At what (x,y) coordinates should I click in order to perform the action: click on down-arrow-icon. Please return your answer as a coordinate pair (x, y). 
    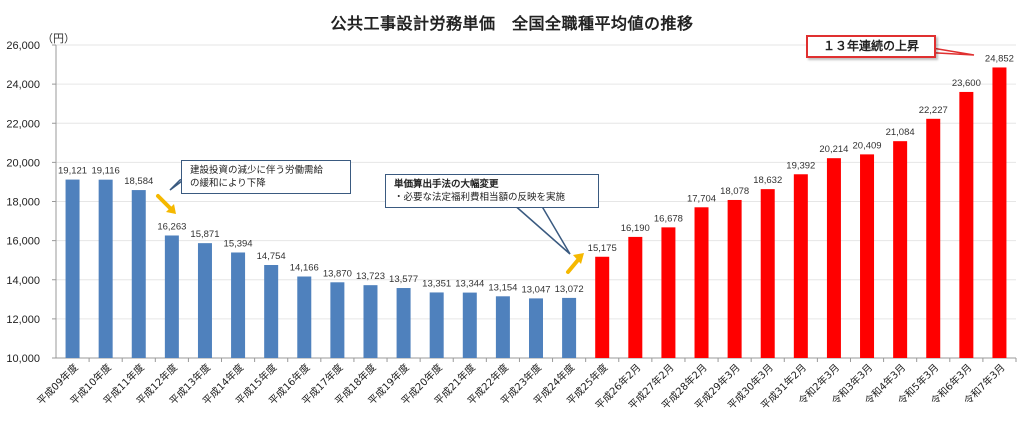
    Looking at the image, I should click on (166, 204).